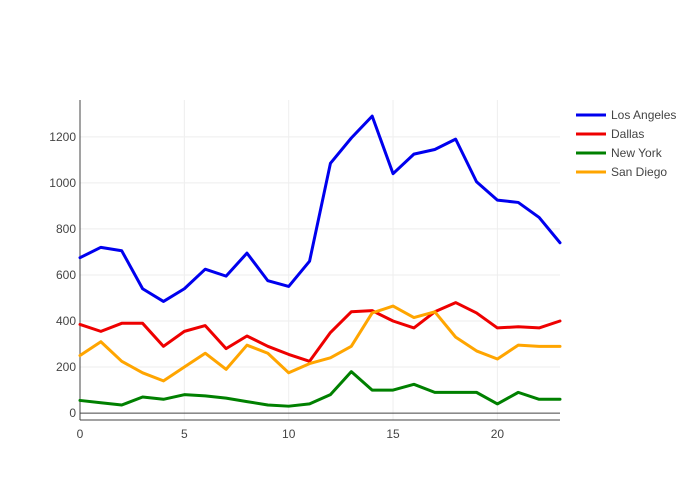  I want to click on y-tick-label: 600, so click(66, 275).